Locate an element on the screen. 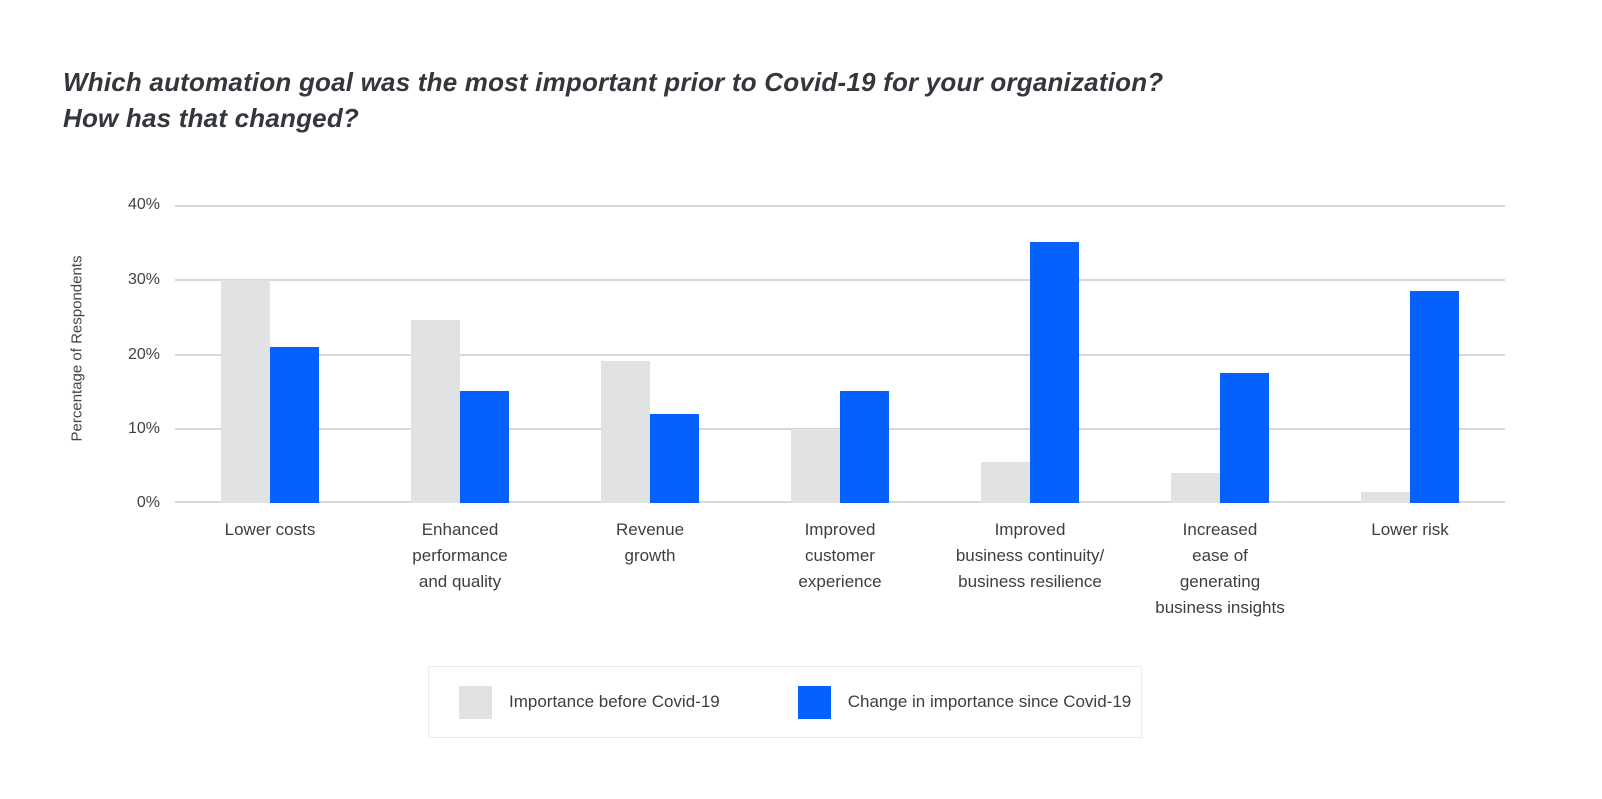 The image size is (1602, 799). legend-item-before-covid: Importance before Covid-19 is located at coordinates (589, 702).